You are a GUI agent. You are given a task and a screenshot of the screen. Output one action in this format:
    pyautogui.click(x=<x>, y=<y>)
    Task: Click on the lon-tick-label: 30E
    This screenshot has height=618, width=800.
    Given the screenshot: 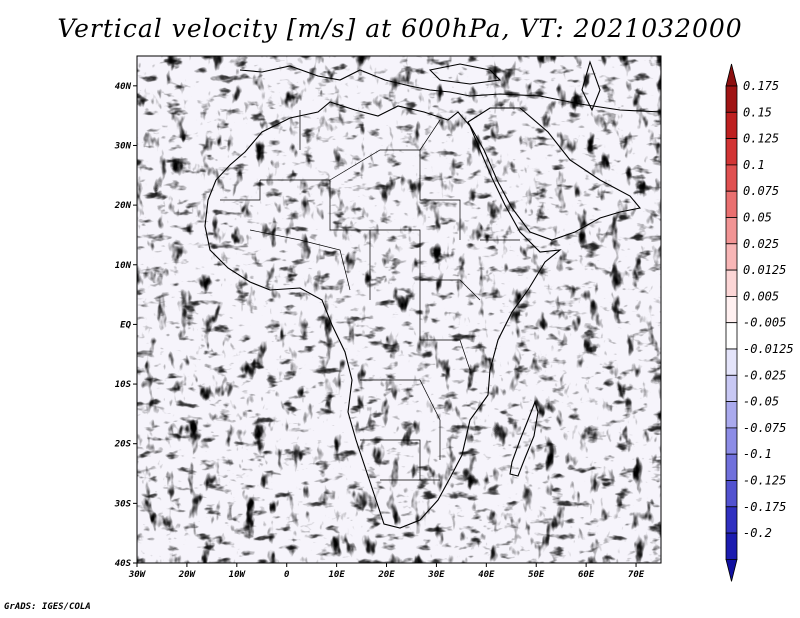 What is the action you would take?
    pyautogui.click(x=436, y=575)
    